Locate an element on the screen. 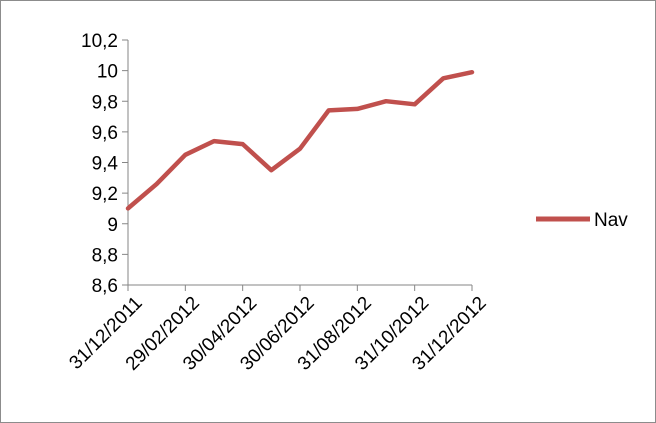  y-tick-label: 9,8 is located at coordinates (105, 102).